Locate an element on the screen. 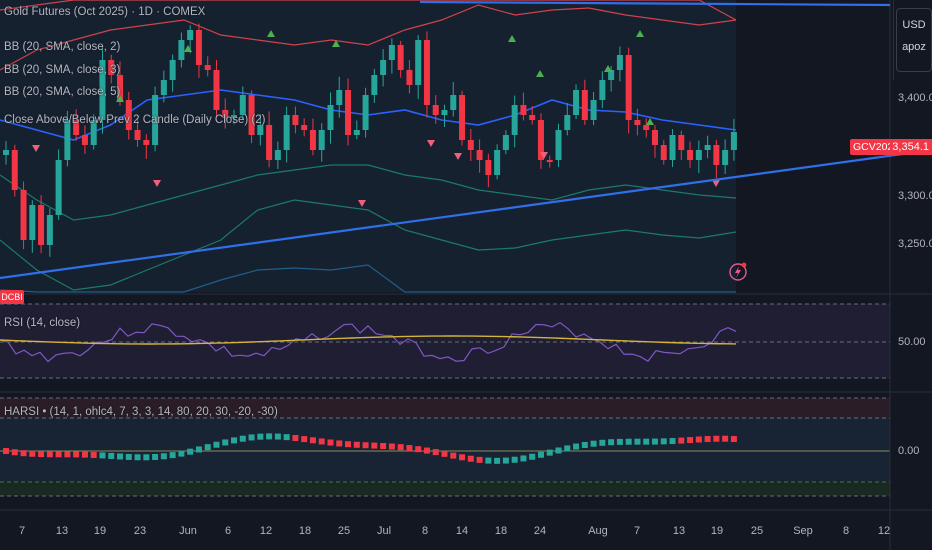 The image size is (932, 550). time-label: 19 is located at coordinates (100, 531).